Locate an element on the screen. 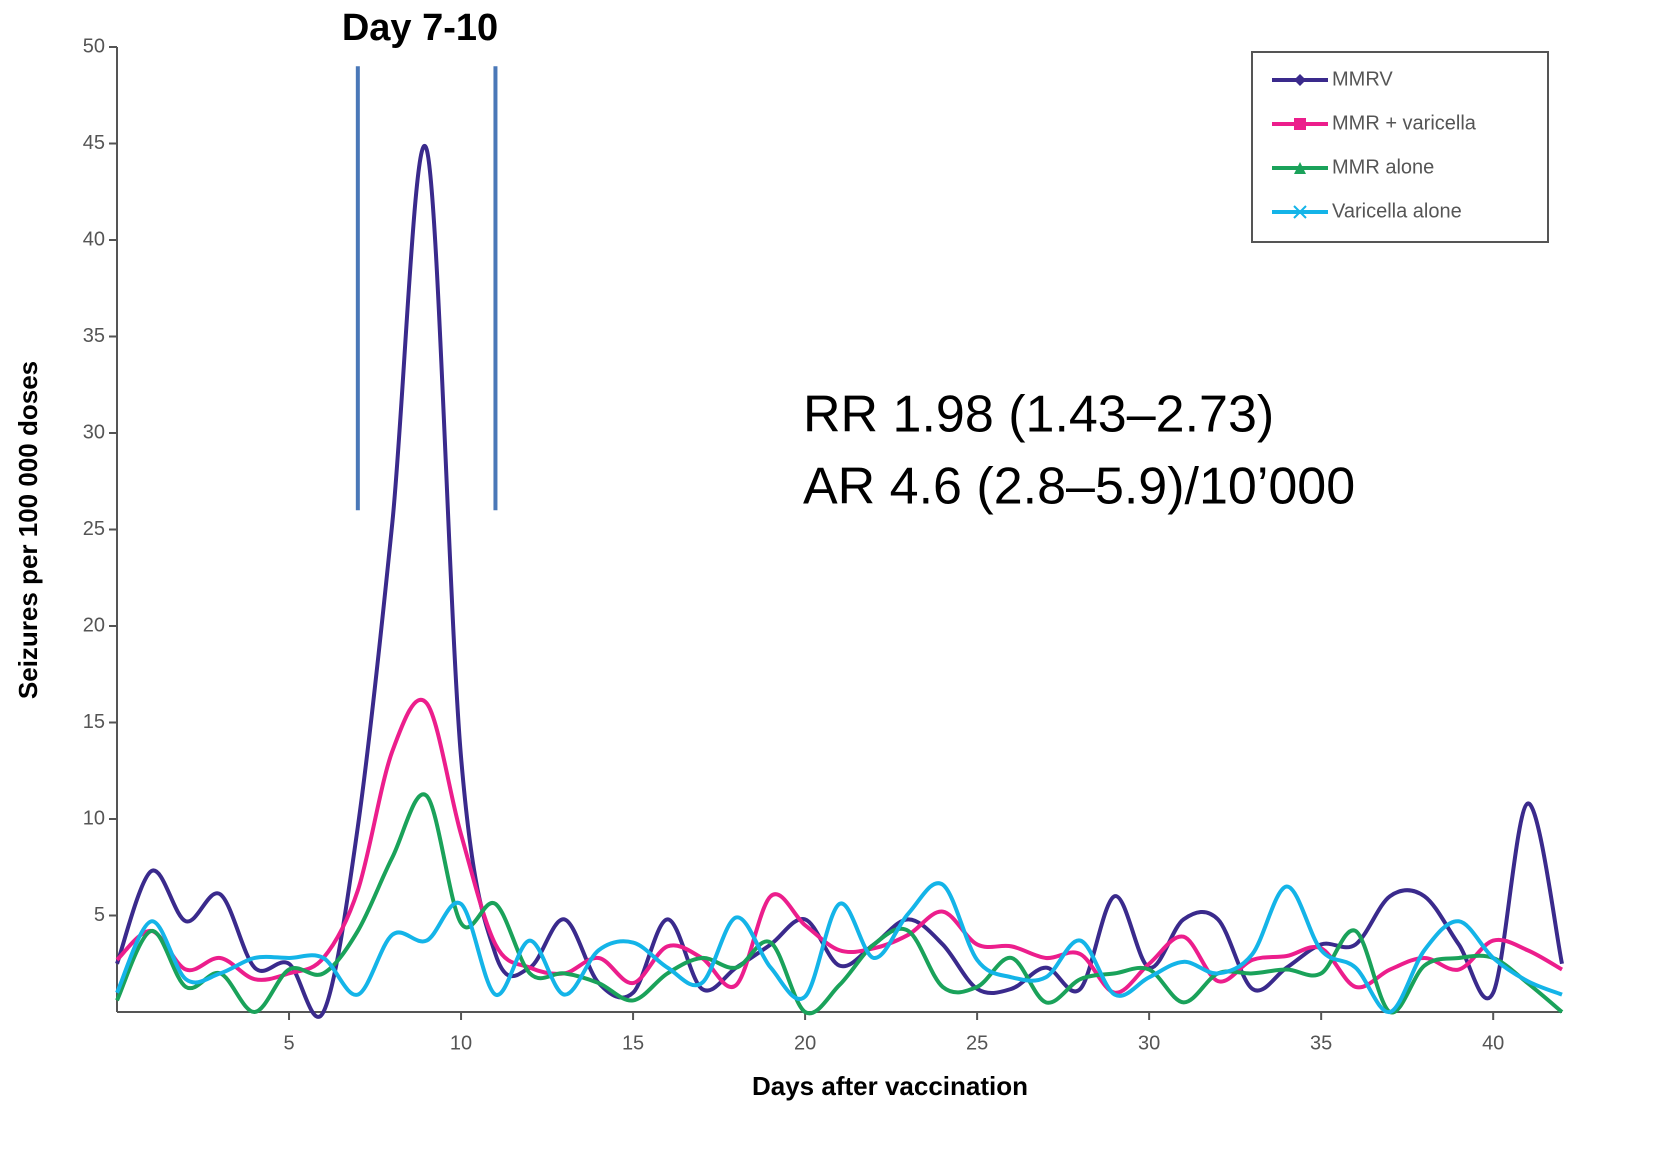  y-tick-label: 50 is located at coordinates (94, 46).